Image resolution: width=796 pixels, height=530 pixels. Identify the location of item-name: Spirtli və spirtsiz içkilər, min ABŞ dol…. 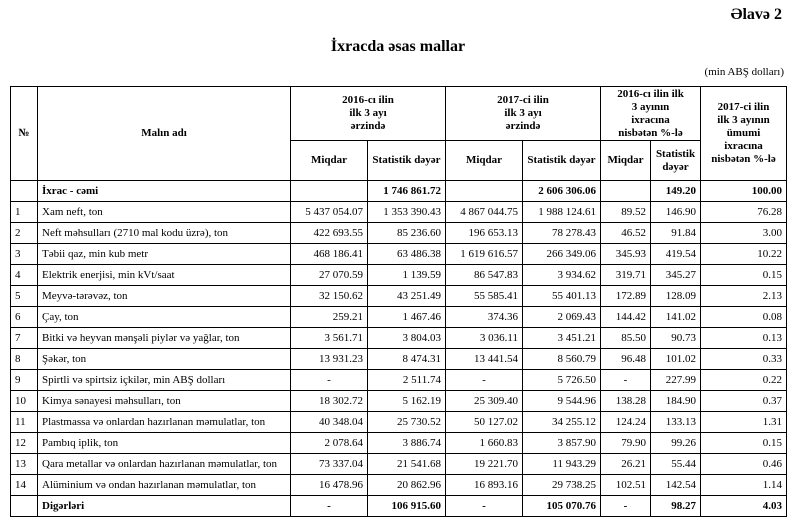
(164, 380).